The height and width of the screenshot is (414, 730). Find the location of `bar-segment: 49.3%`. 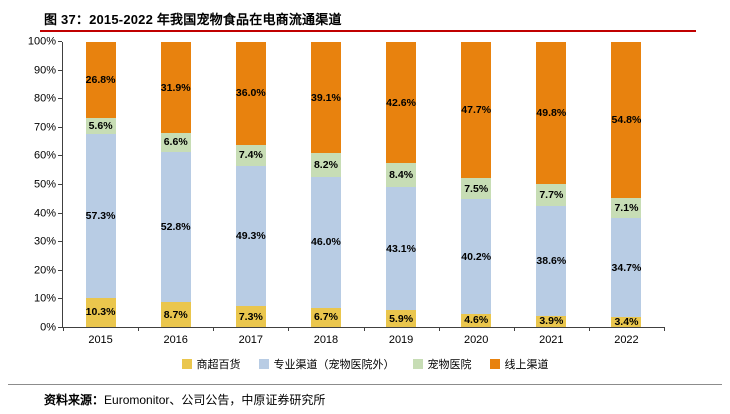

bar-segment: 49.3% is located at coordinates (250, 236).